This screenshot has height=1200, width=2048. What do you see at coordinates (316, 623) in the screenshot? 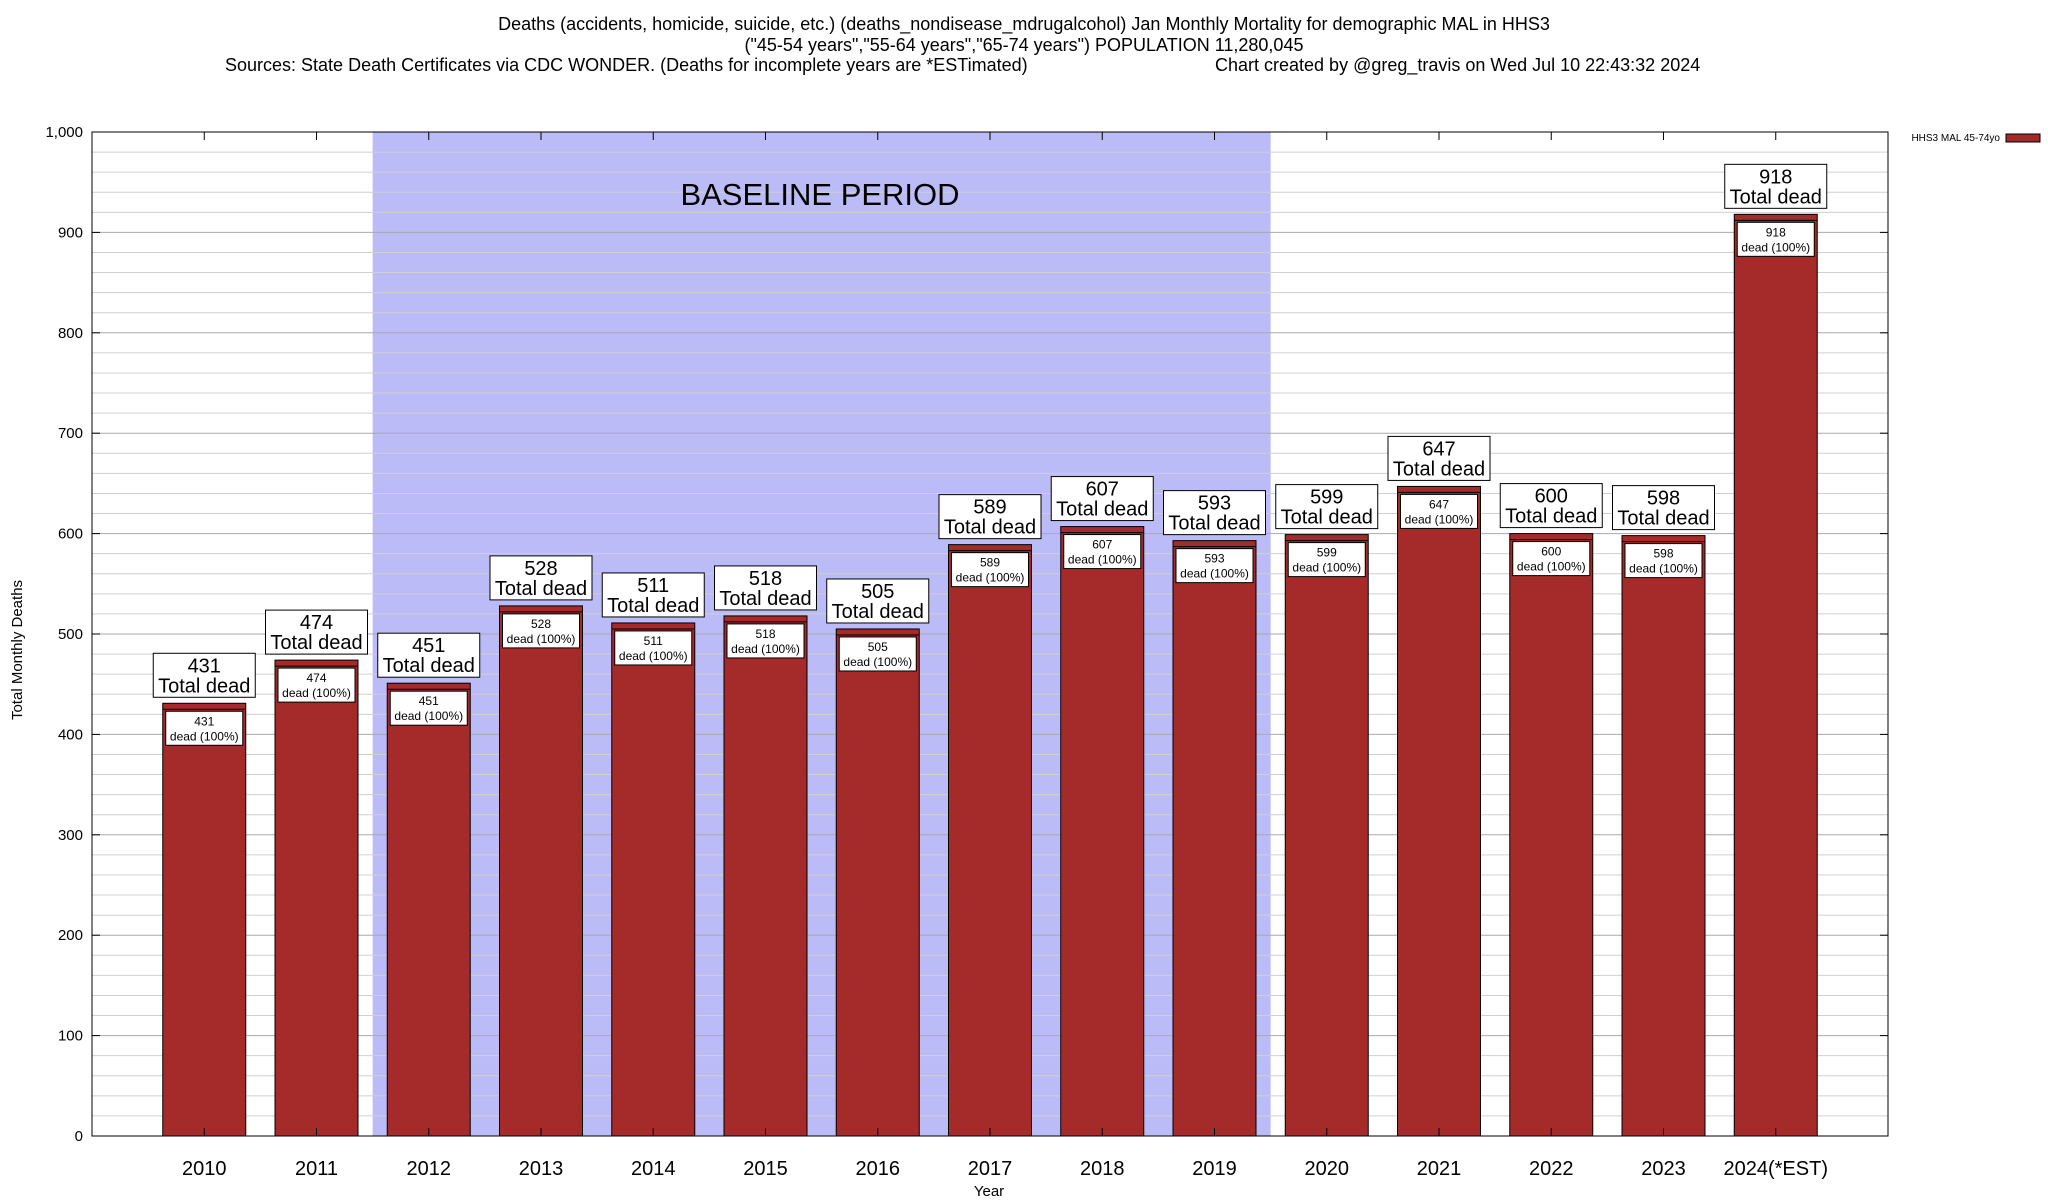
I see `total-value-label: 474` at bounding box center [316, 623].